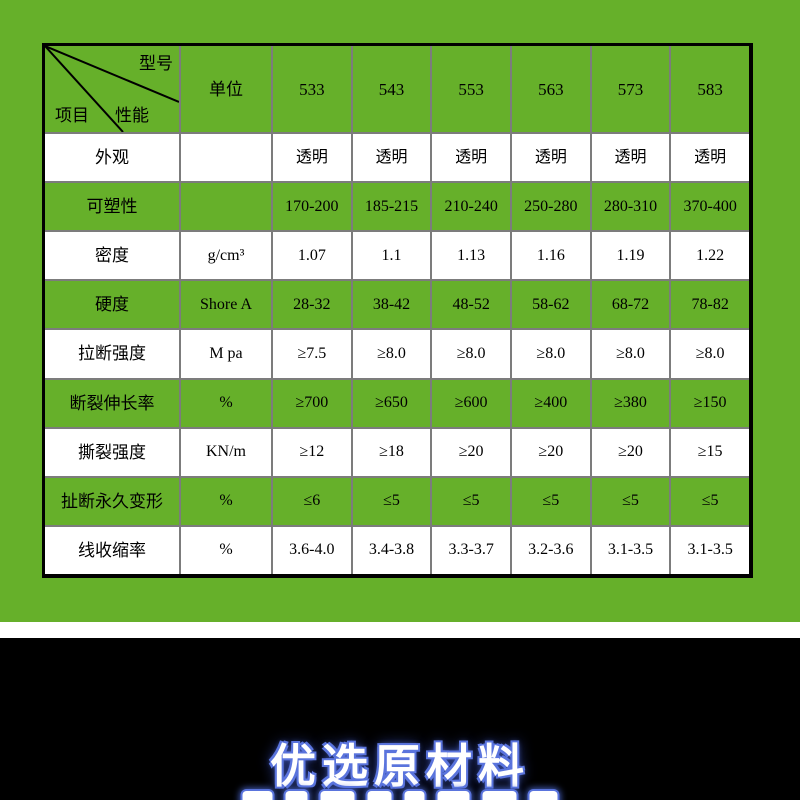 The image size is (800, 800). I want to click on value-cell: 370-400, so click(710, 207).